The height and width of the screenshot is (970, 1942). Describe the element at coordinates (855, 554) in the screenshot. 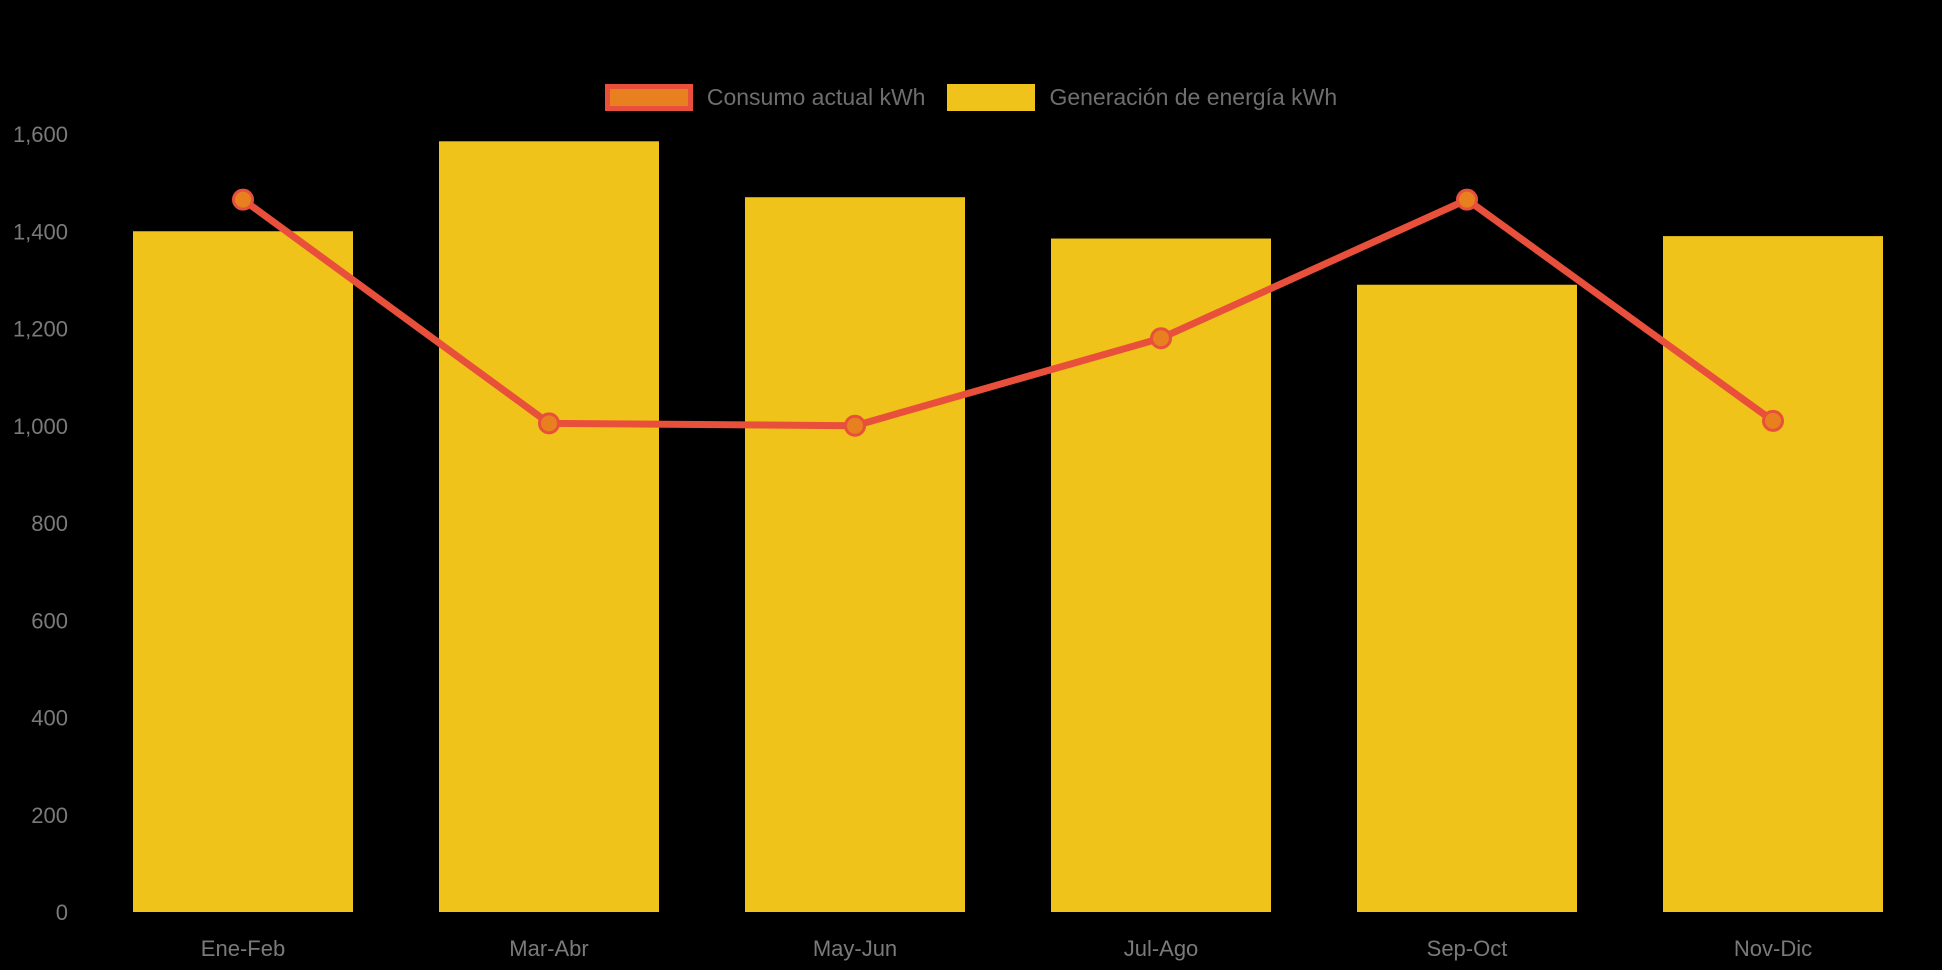

I see `bar-may-jun` at that location.